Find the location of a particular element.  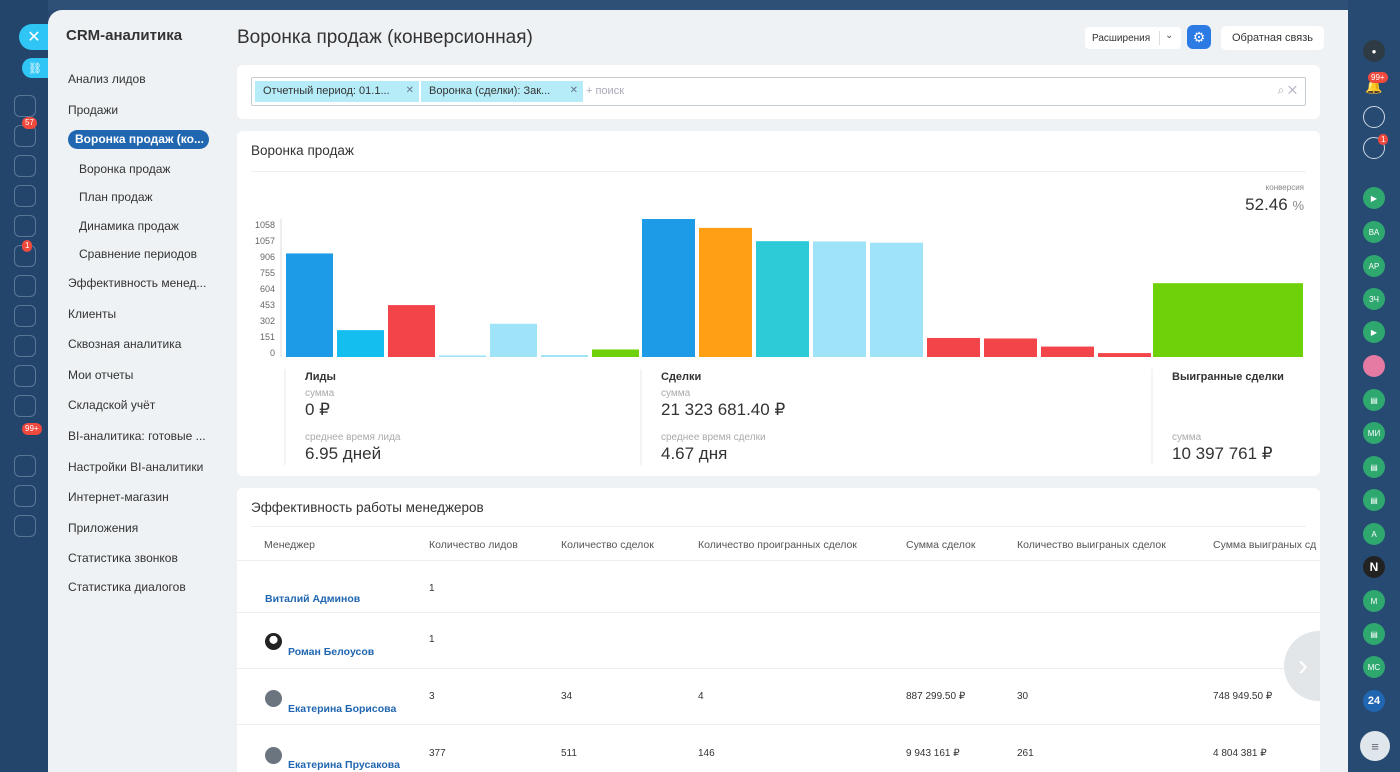

link-icon: ⛓ is located at coordinates (35, 68).